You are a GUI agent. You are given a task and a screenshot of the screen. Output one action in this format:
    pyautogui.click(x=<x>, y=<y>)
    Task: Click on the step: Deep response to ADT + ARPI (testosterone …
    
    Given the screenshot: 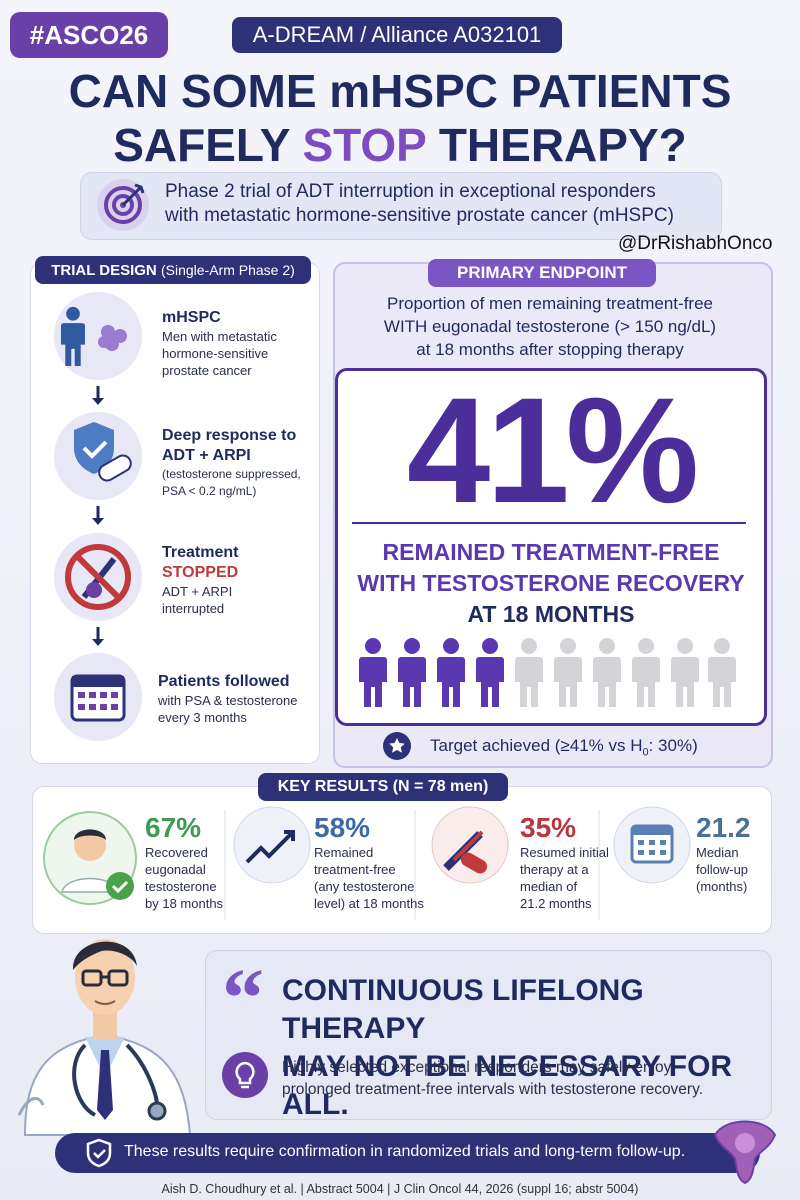 What is the action you would take?
    pyautogui.click(x=240, y=463)
    